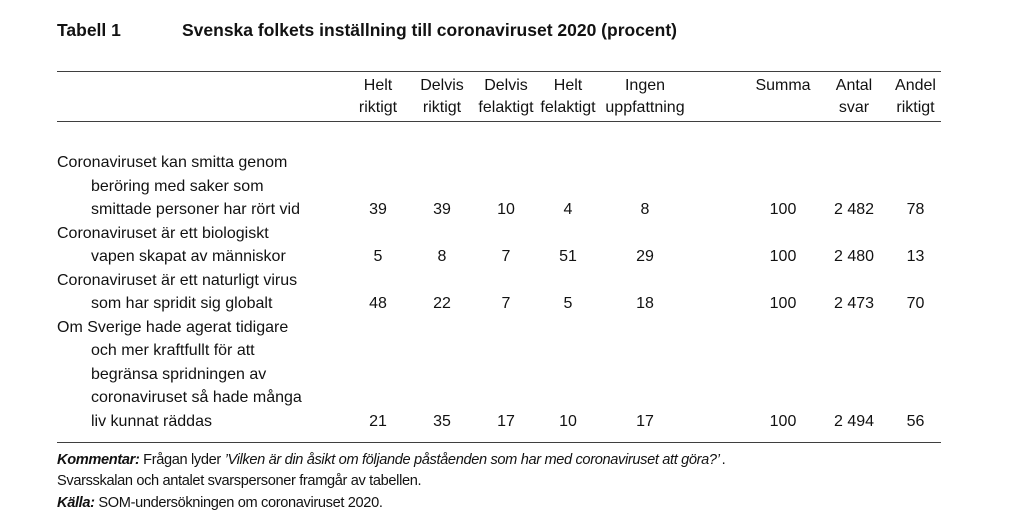 This screenshot has width=1024, height=530. What do you see at coordinates (442, 421) in the screenshot?
I see `value-cell: 35` at bounding box center [442, 421].